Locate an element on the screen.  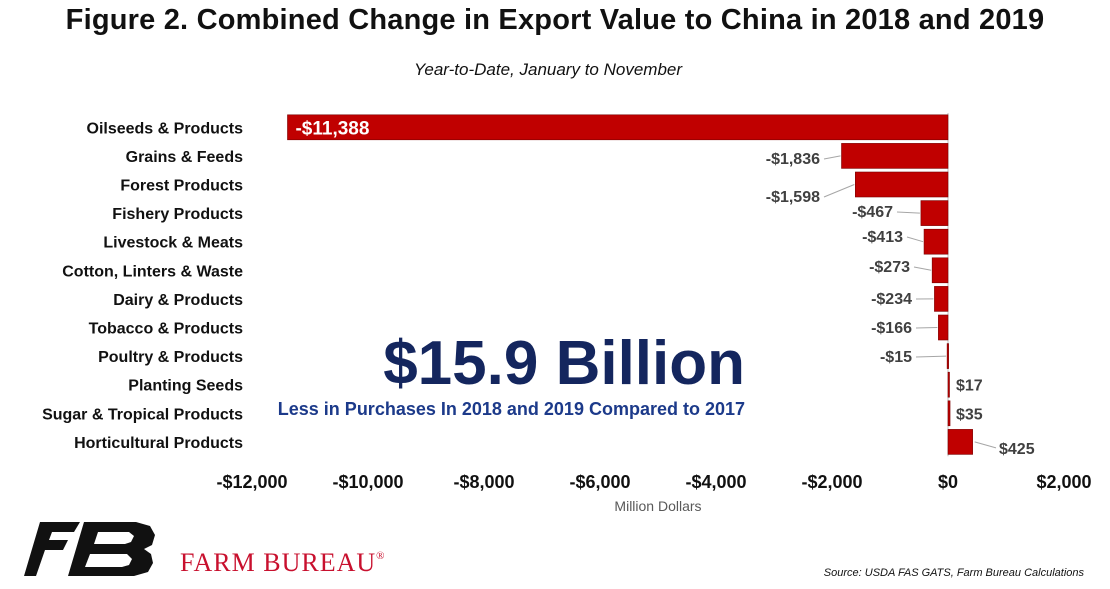
data-label: -$273 is located at coordinates (889, 267).